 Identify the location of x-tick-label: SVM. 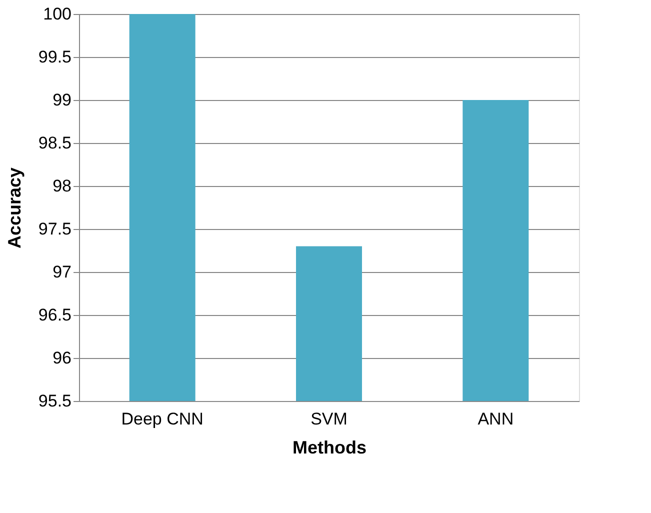
(329, 419).